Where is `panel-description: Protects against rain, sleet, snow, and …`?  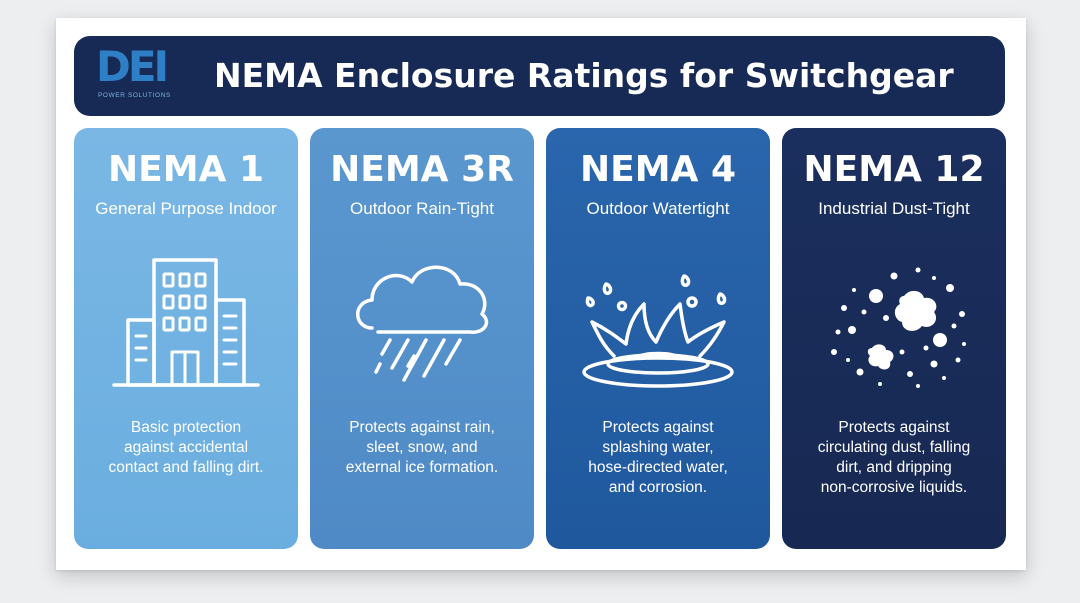
panel-description: Protects against rain, sleet, snow, and … is located at coordinates (422, 448).